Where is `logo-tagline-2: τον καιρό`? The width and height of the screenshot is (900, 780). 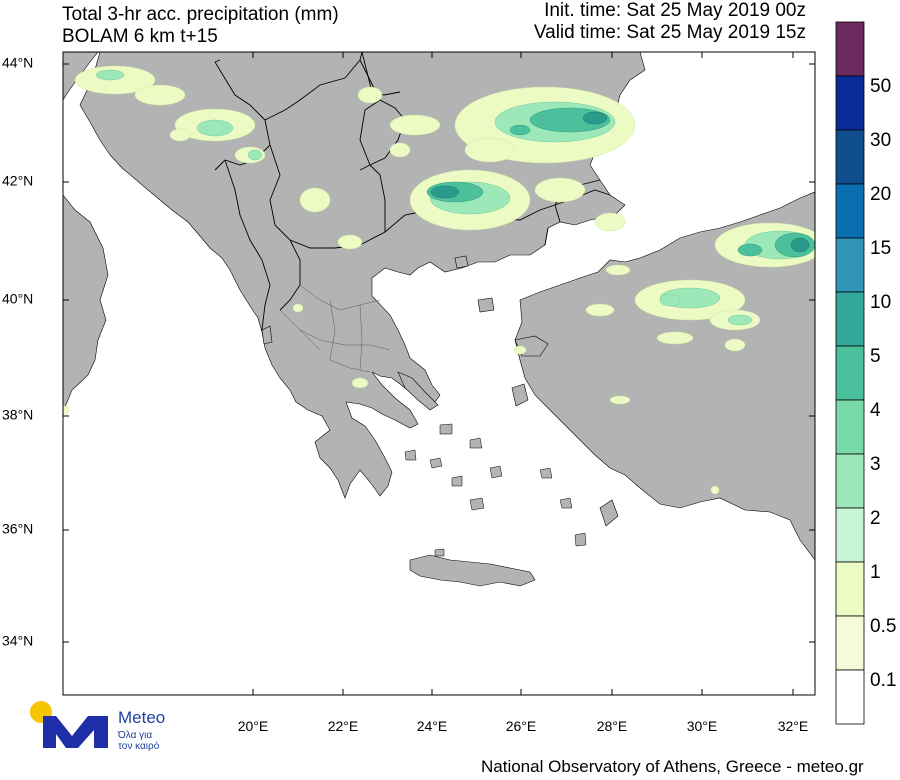 logo-tagline-2: τον καιρό is located at coordinates (139, 746).